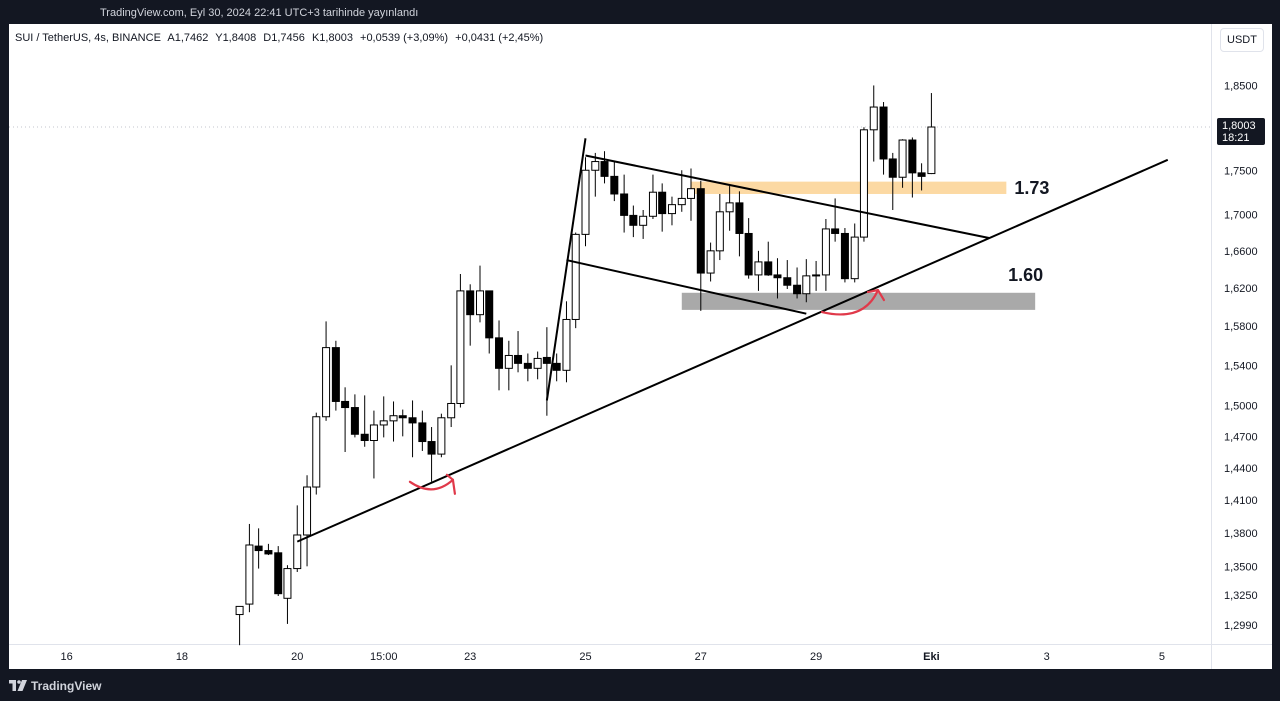 This screenshot has width=1280, height=701. Describe the element at coordinates (701, 657) in the screenshot. I see `x-tick-label: 27` at that location.